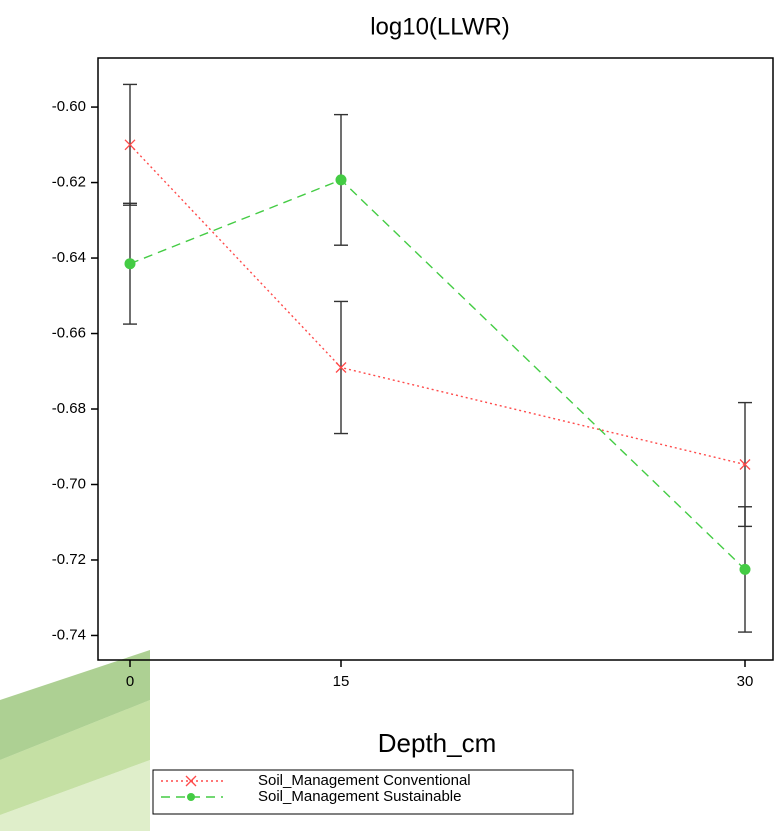  What do you see at coordinates (130, 681) in the screenshot?
I see `x-tick-label: 0` at bounding box center [130, 681].